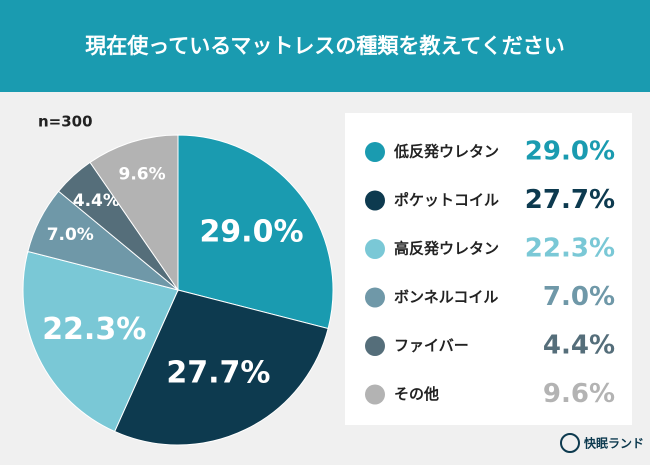 The height and width of the screenshot is (465, 650). What do you see at coordinates (579, 297) in the screenshot?
I see `legend-value: 7.0%` at bounding box center [579, 297].